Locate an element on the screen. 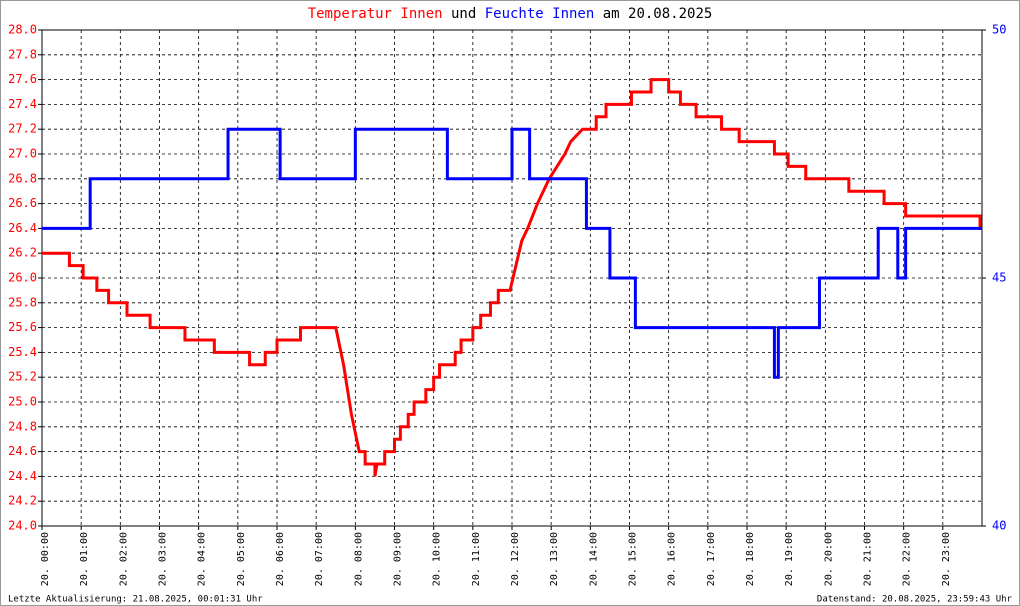 The height and width of the screenshot is (606, 1020). y-tick-label: 28.0 is located at coordinates (22, 30).